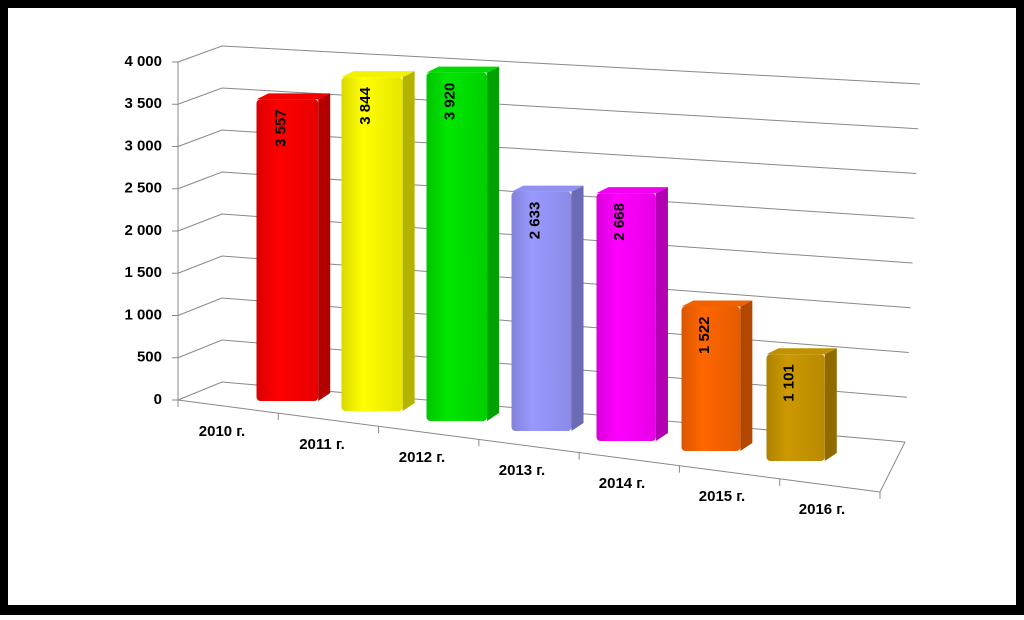  I want to click on x-tick-label: 2011 г., so click(322, 444).